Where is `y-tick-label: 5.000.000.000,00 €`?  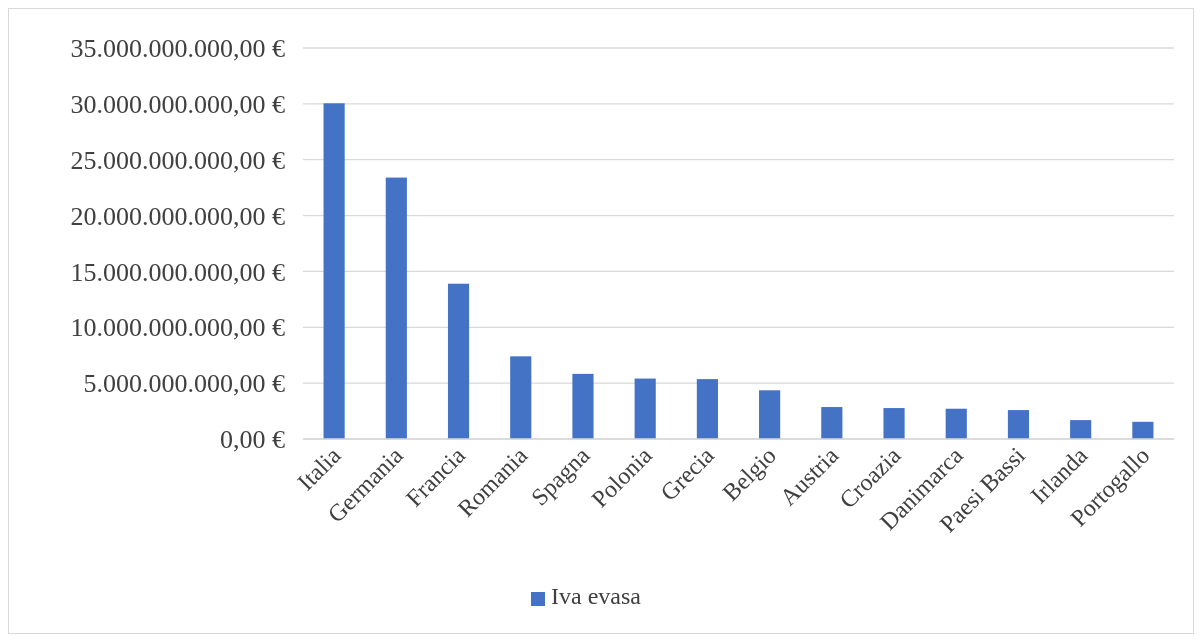
y-tick-label: 5.000.000.000,00 € is located at coordinates (184, 384).